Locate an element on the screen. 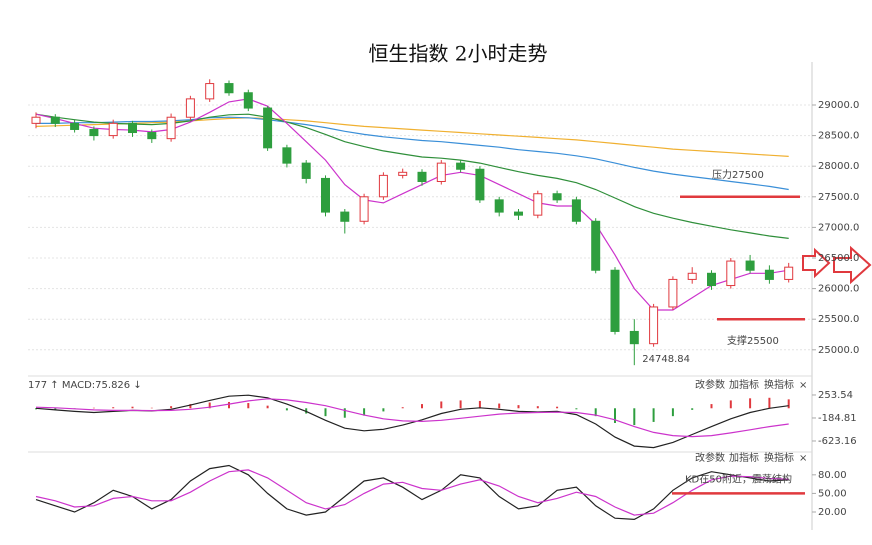  y-tick-label: 20.00 is located at coordinates (832, 512).